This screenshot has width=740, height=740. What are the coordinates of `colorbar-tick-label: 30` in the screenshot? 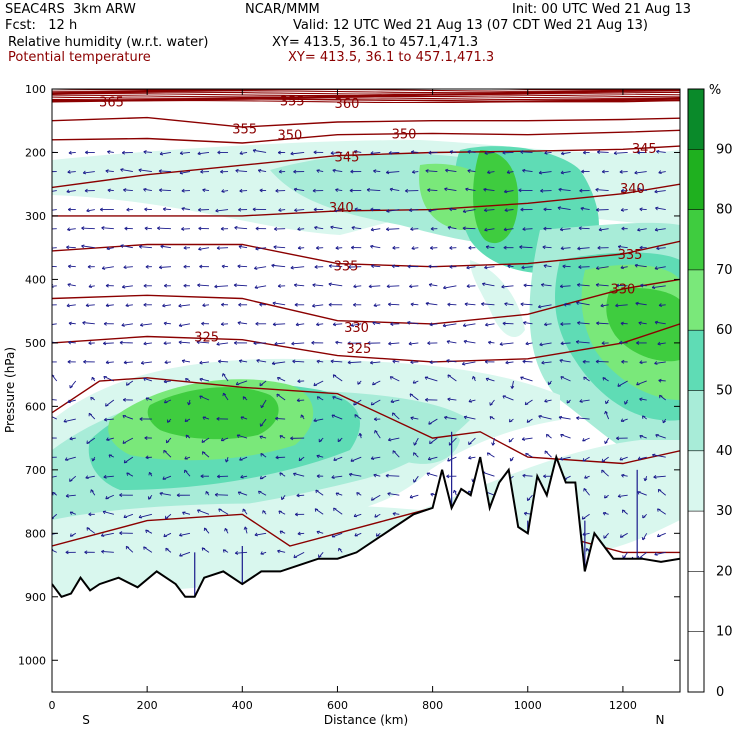 It's located at (724, 511).